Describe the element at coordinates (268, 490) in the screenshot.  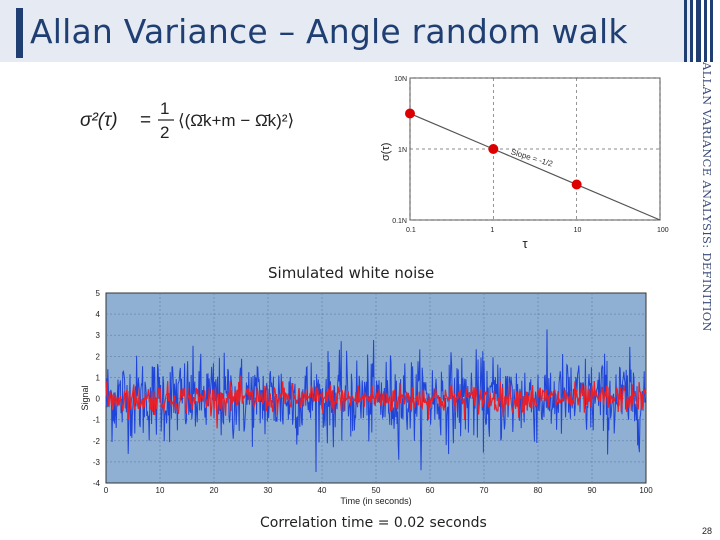
I see `x-tick-label: 30` at that location.